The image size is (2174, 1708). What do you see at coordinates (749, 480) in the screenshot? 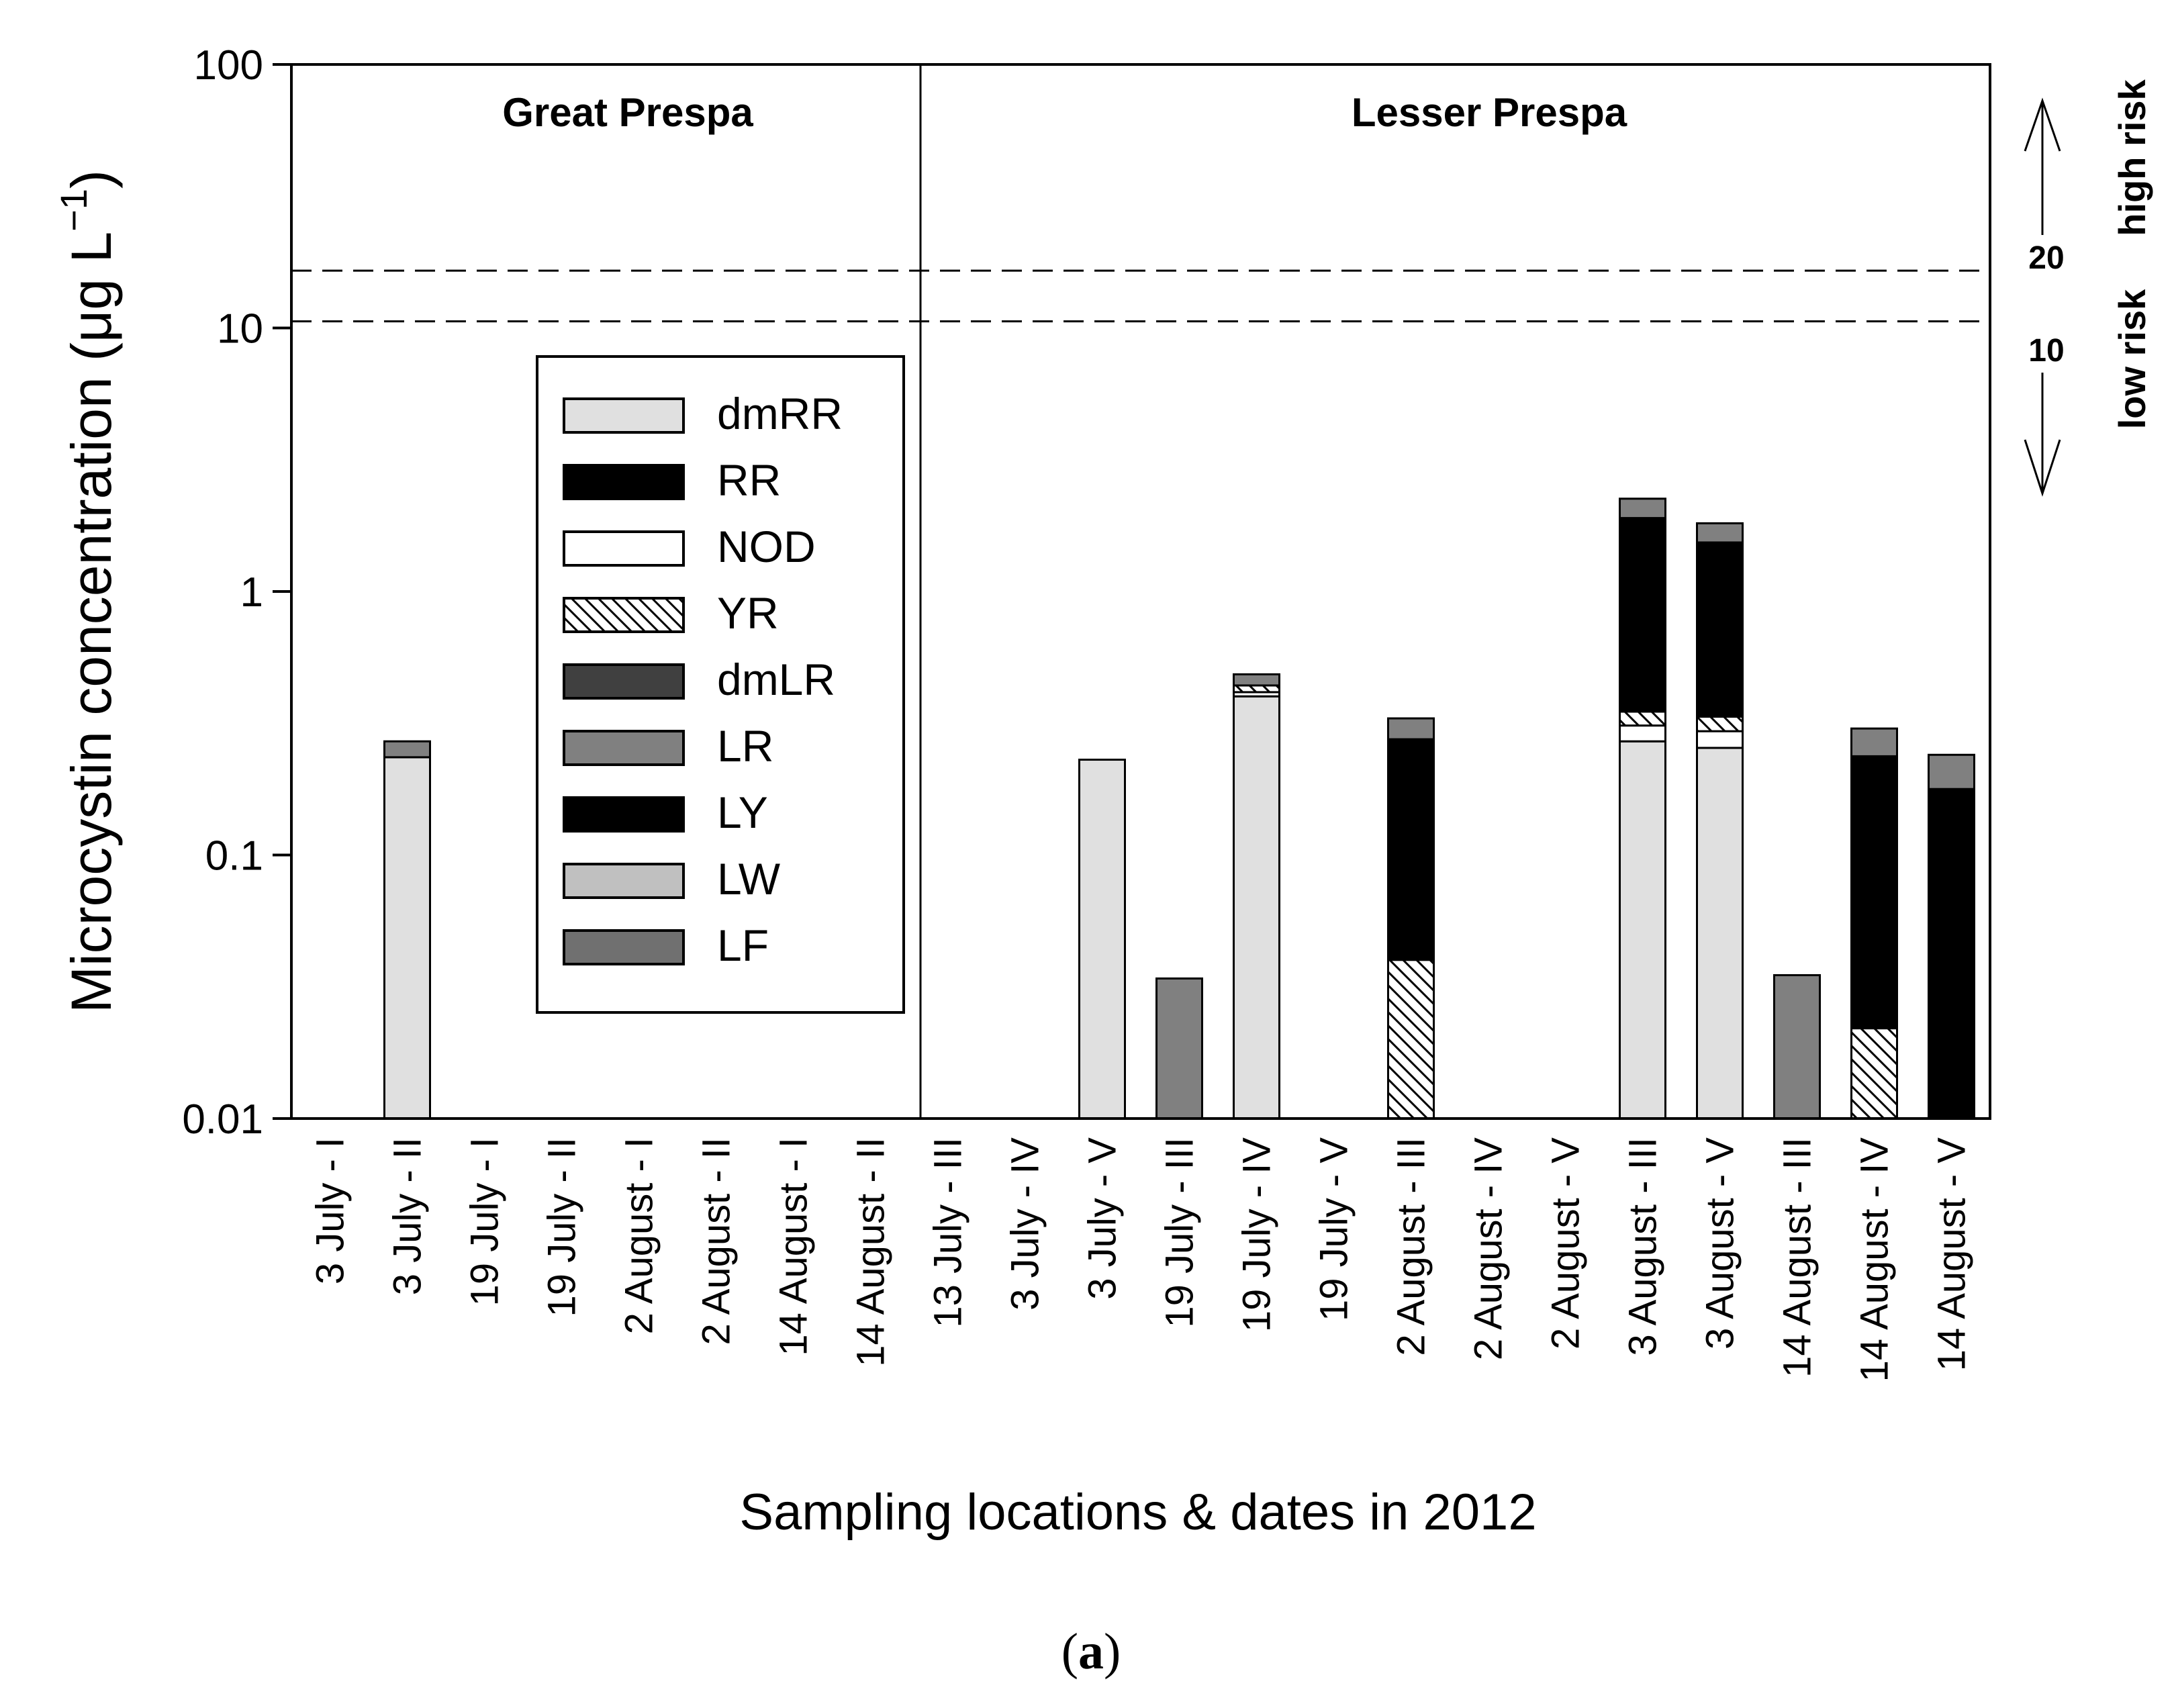
I see `legend-label-RR: RR` at bounding box center [749, 480].